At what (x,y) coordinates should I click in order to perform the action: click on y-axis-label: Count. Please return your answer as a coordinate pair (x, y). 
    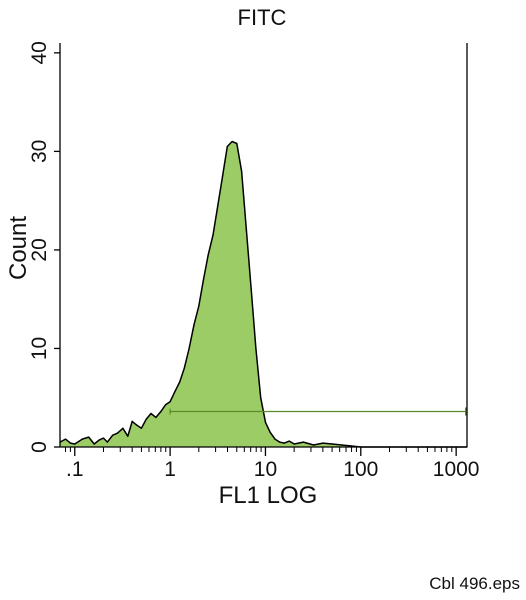
    Looking at the image, I should click on (18, 248).